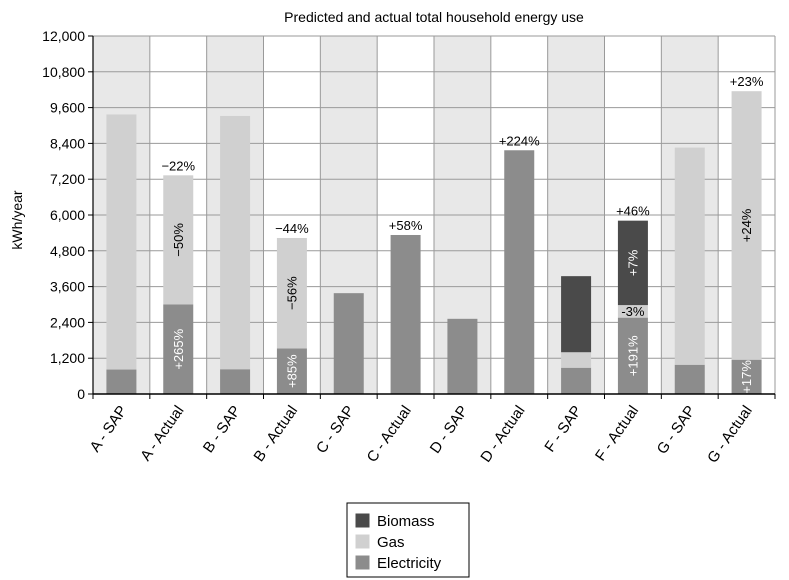 This screenshot has height=580, width=789. What do you see at coordinates (63, 36) in the screenshot?
I see `y-tick-label: 12,000` at bounding box center [63, 36].